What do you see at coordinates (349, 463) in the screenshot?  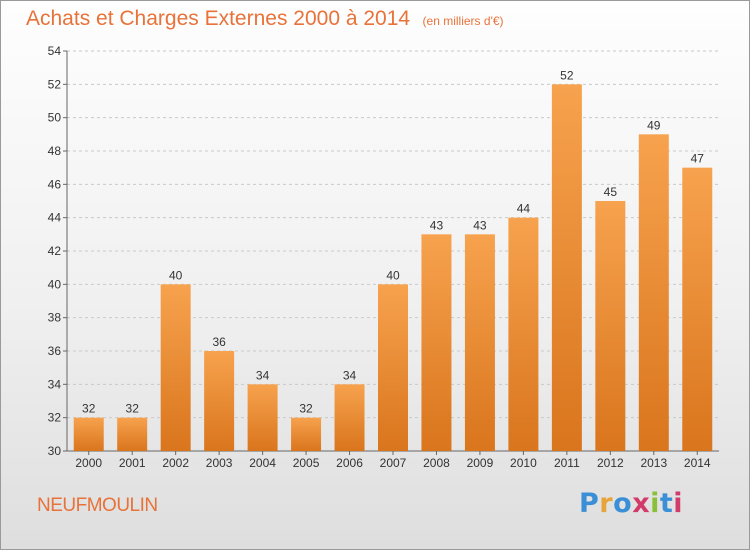 I see `x-tick-label: 2006` at bounding box center [349, 463].